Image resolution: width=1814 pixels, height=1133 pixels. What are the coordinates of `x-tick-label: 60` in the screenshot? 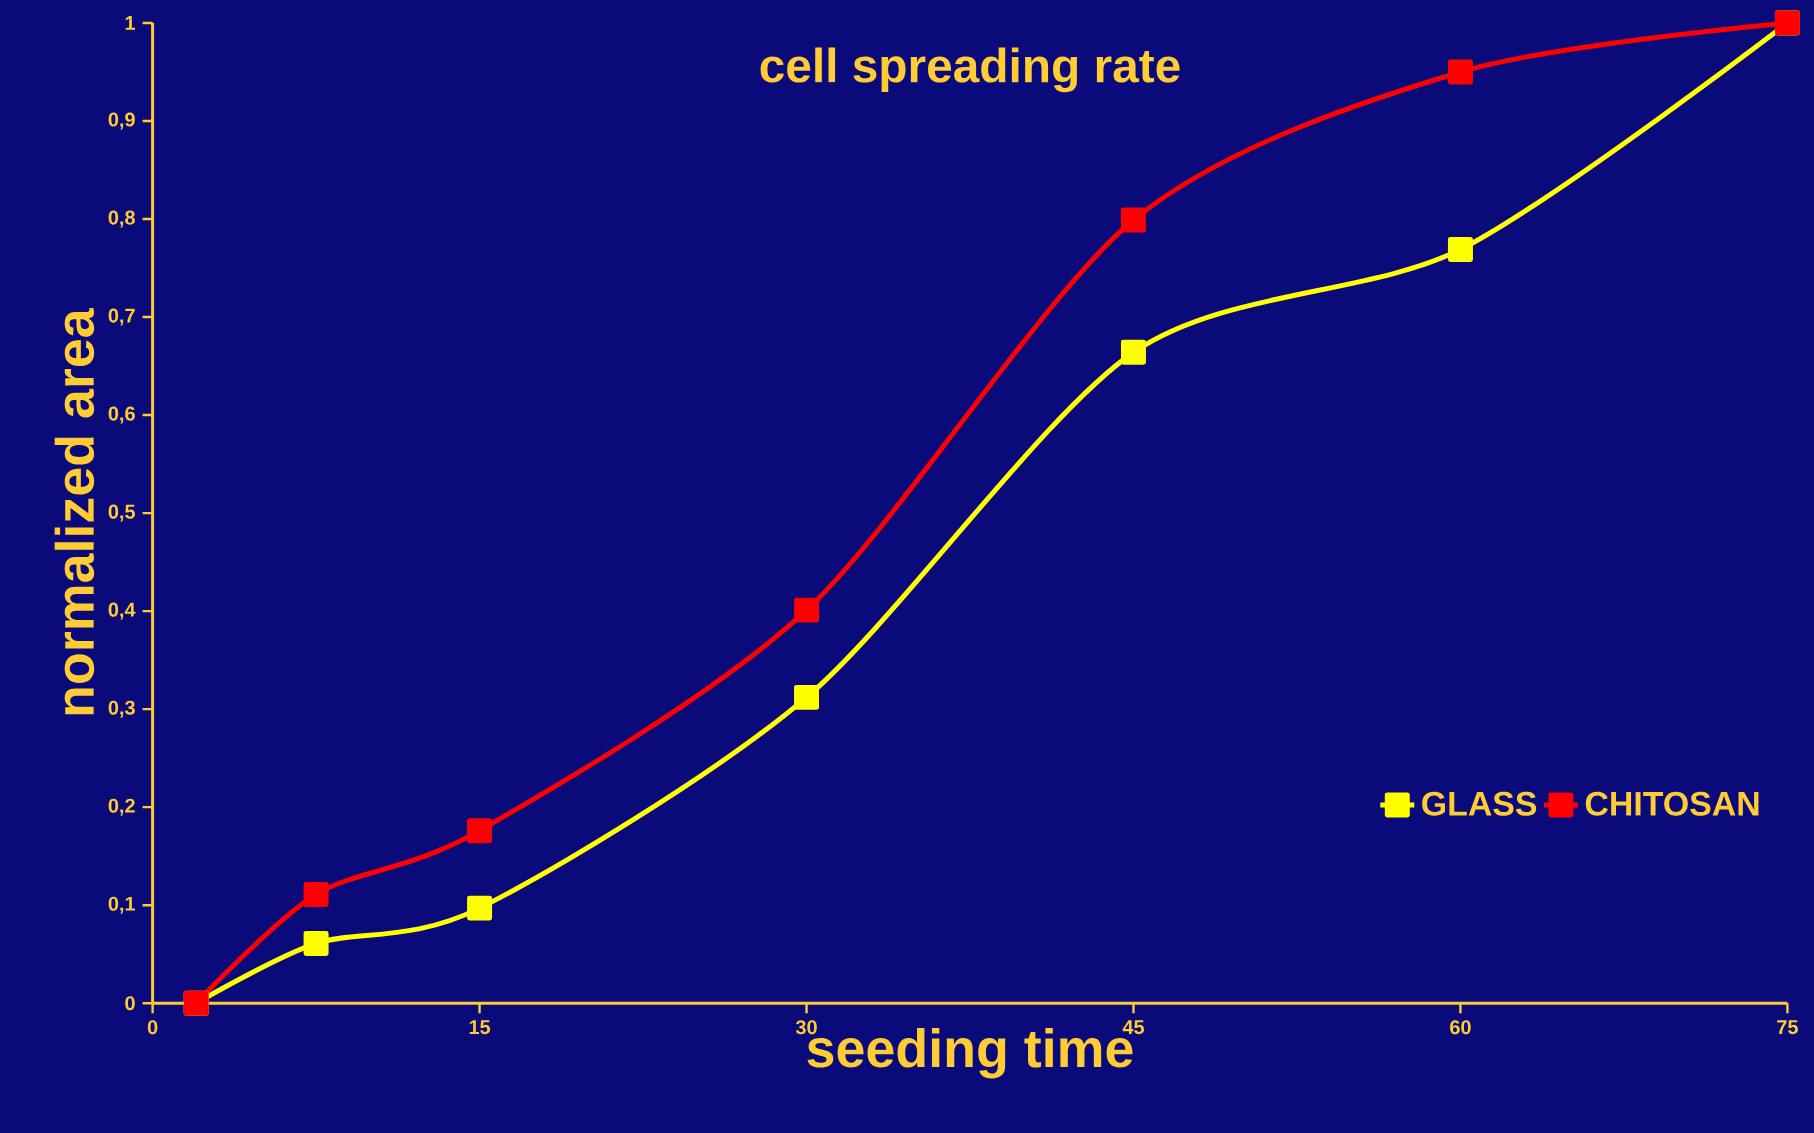 It's located at (1460, 1027).